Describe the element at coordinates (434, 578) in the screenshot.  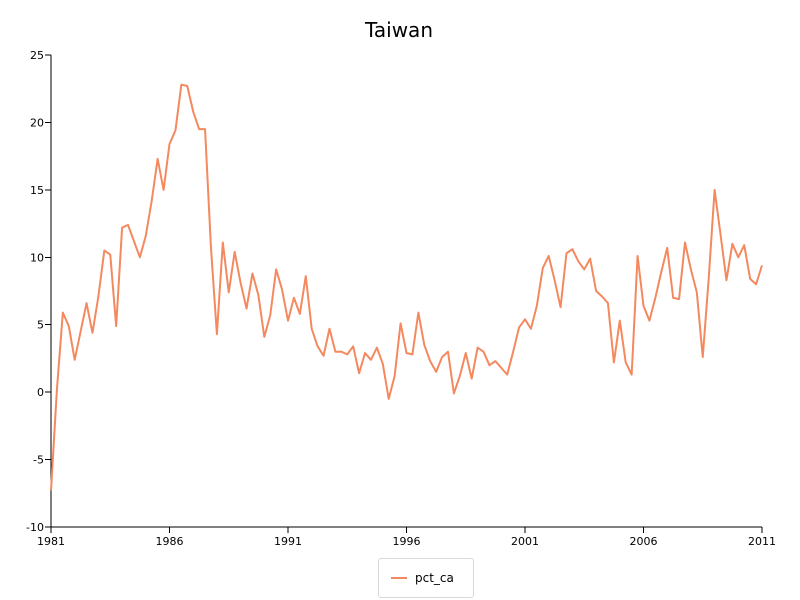
I see `legend-label: pct_ca` at that location.